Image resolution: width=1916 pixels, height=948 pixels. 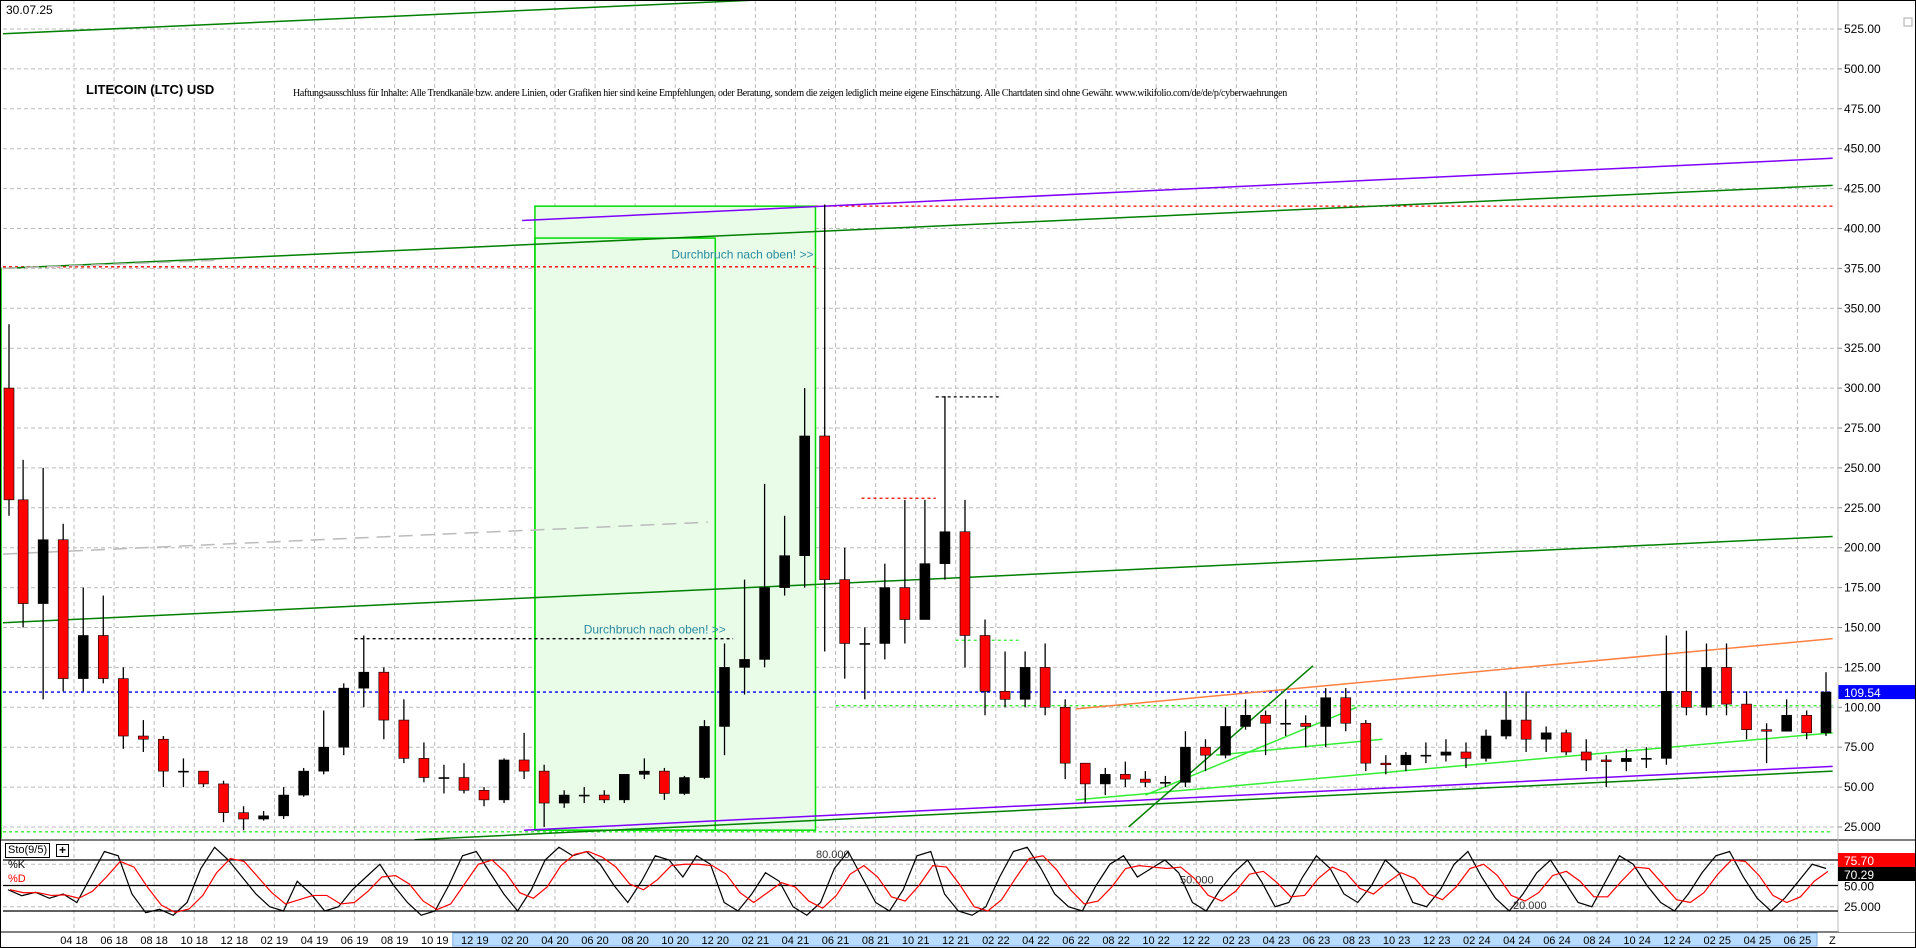 What do you see at coordinates (655, 629) in the screenshot?
I see `breakout-annotation: Durchbruch nach oben! >>` at bounding box center [655, 629].